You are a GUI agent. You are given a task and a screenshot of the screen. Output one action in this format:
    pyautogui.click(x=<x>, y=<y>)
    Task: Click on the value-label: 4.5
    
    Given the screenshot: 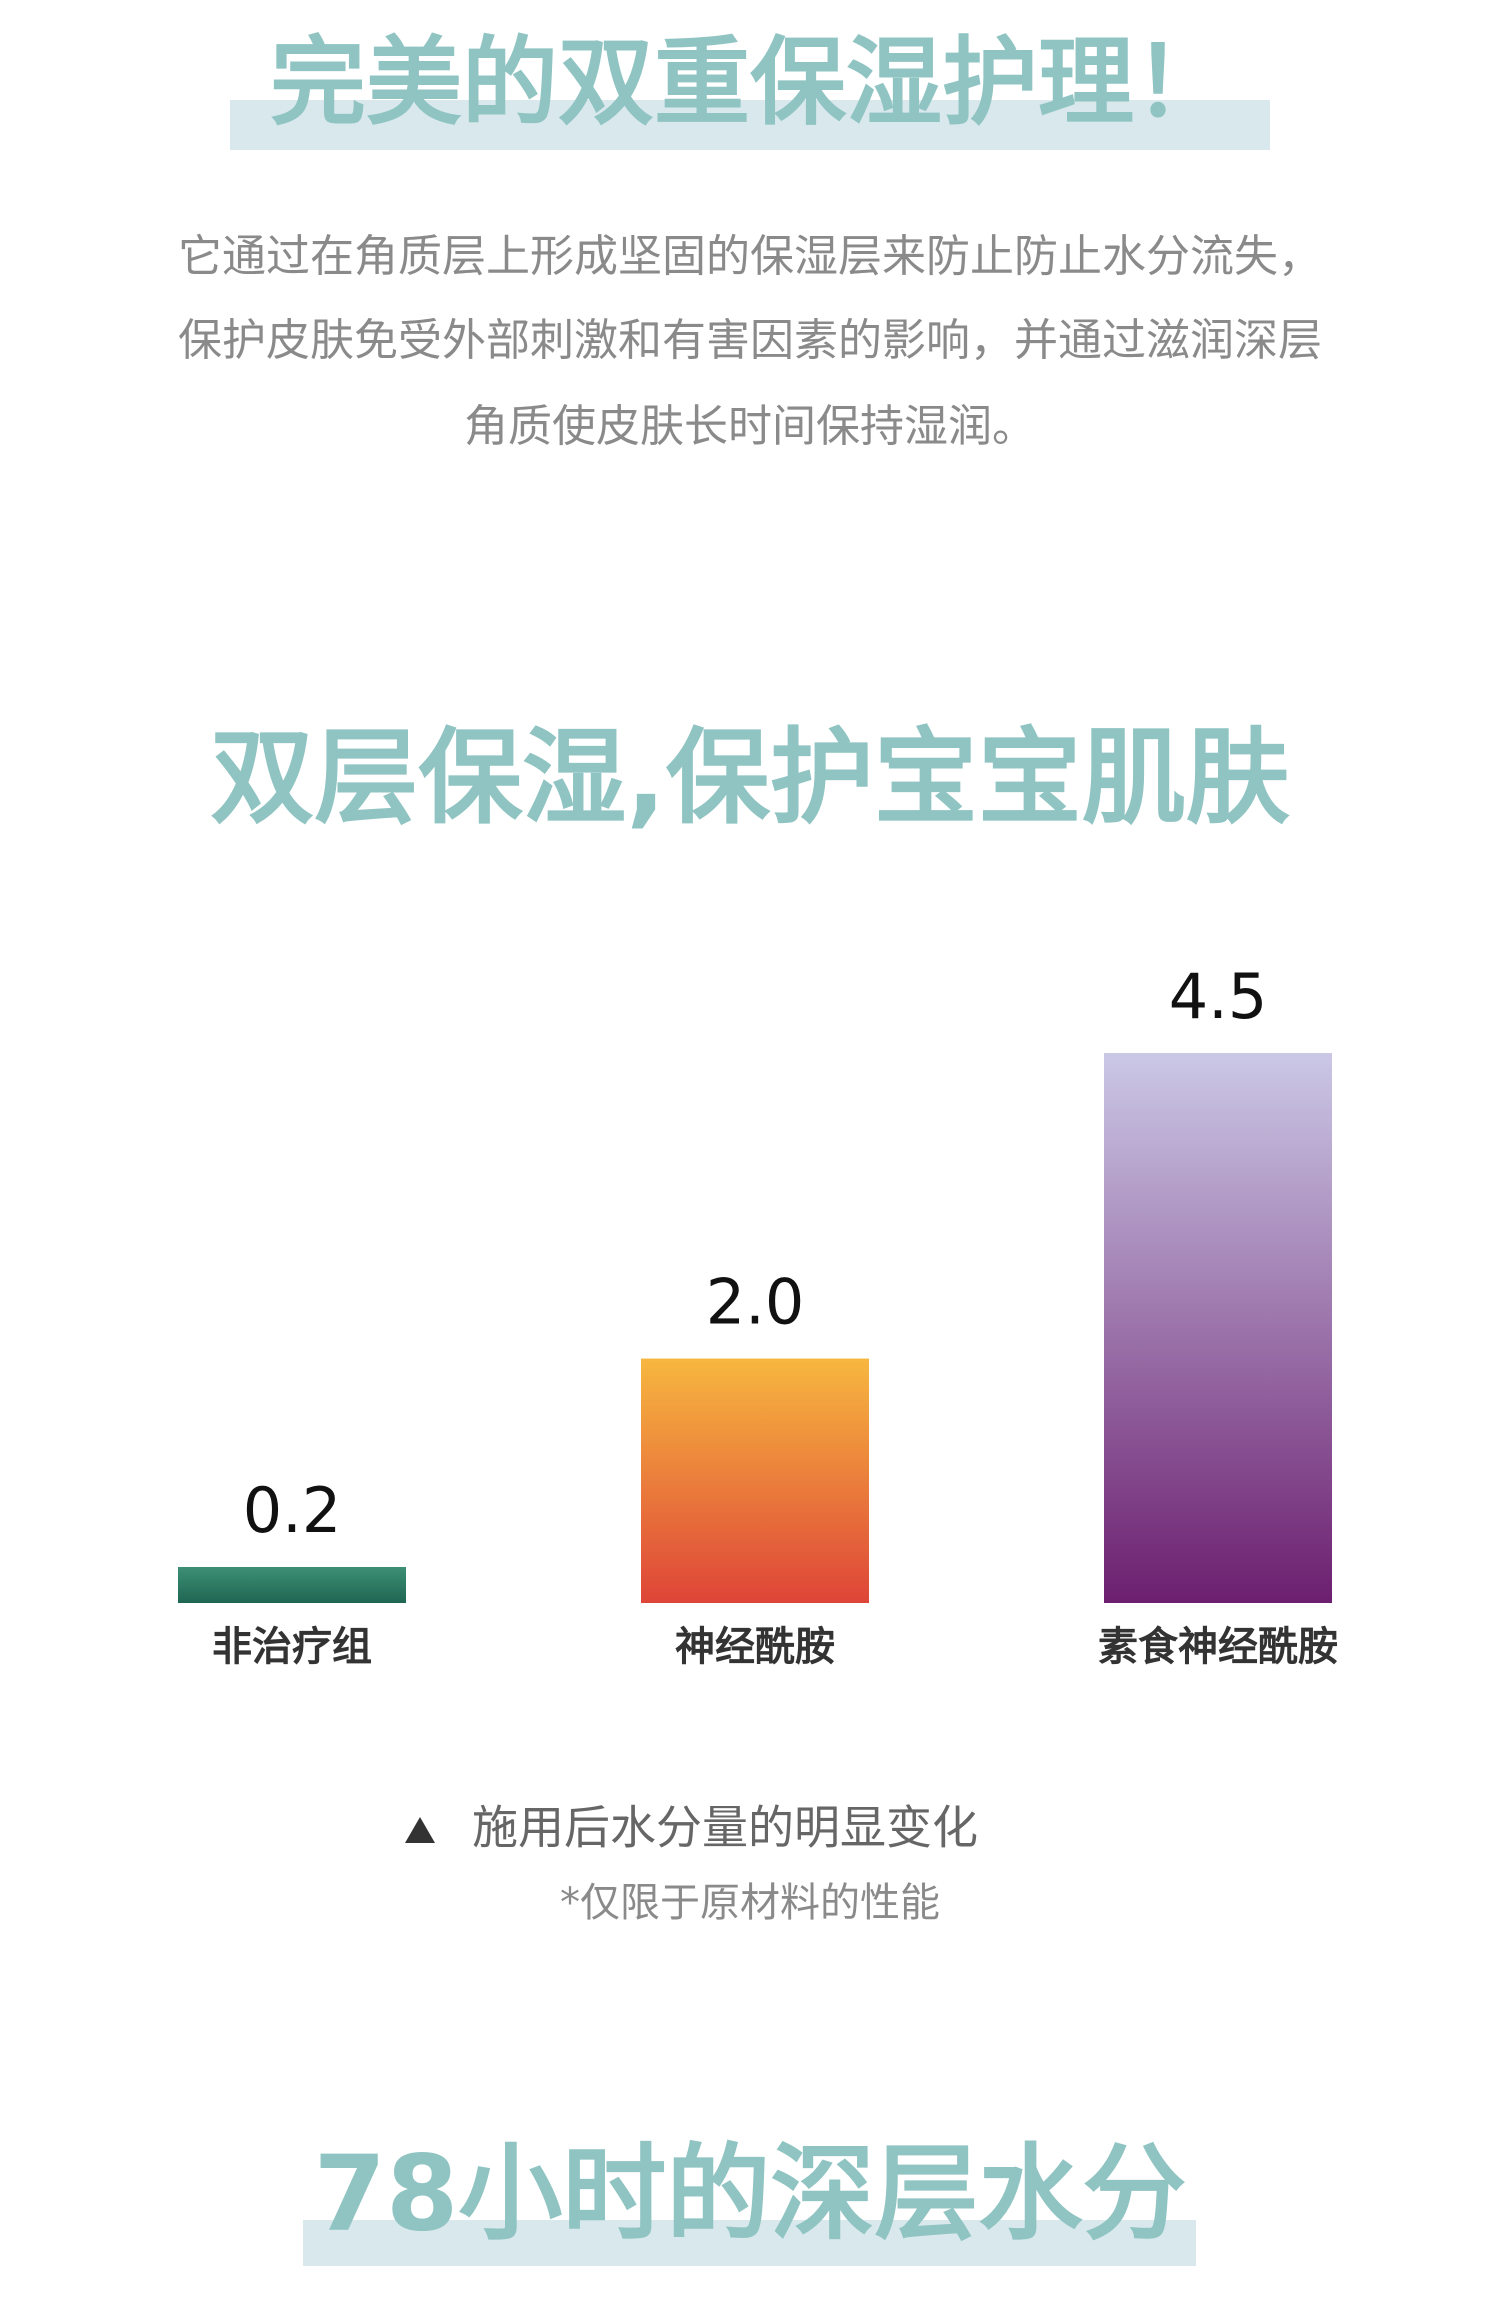 What is the action you would take?
    pyautogui.click(x=1218, y=996)
    